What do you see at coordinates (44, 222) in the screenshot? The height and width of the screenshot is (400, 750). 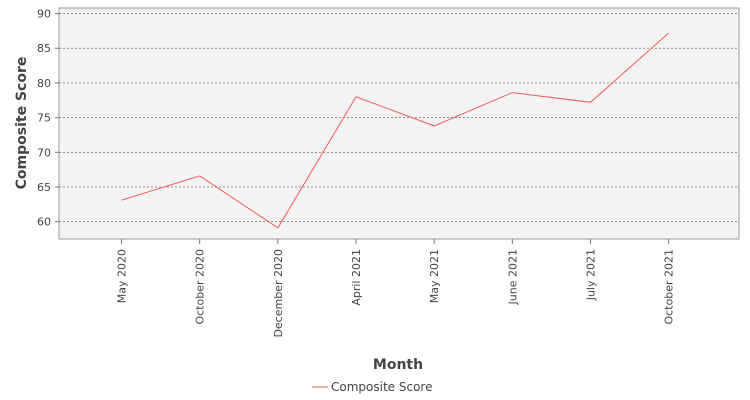 I see `y-tick-label: 60` at bounding box center [44, 222].